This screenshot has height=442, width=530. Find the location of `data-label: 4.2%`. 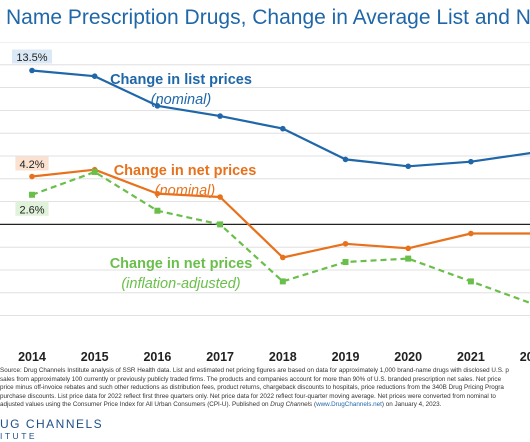

data-label: 4.2% is located at coordinates (31, 165).